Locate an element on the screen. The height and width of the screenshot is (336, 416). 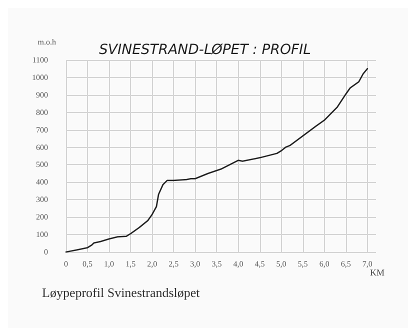
x-tick-label: 0 is located at coordinates (66, 264).